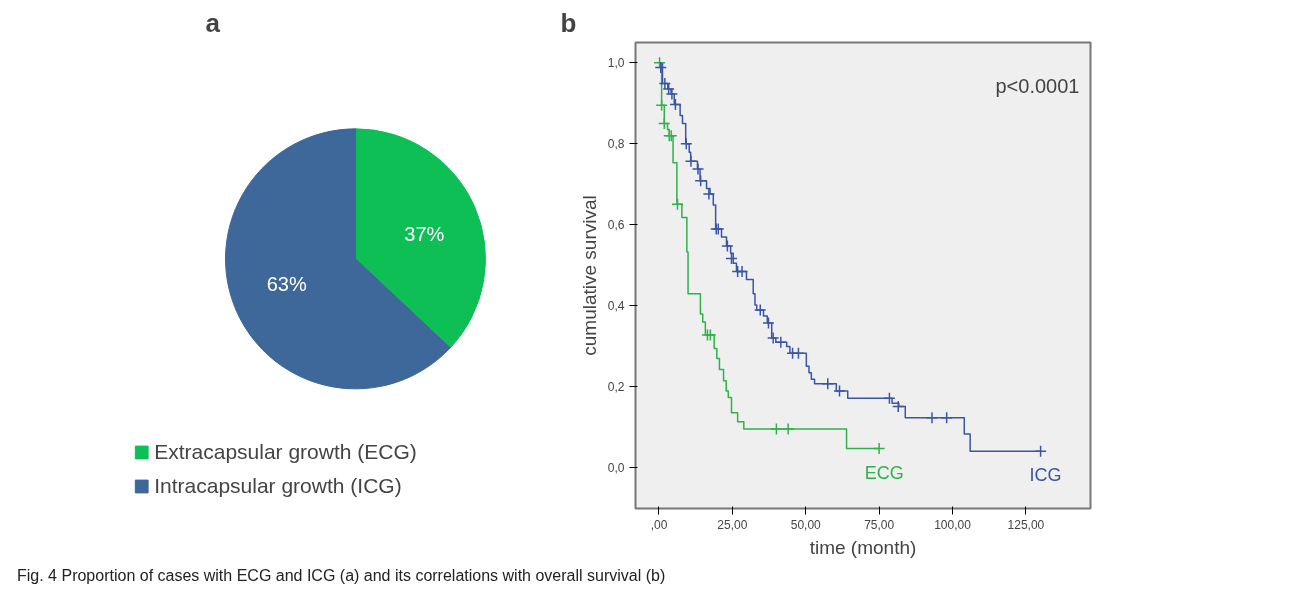 Image resolution: width=1290 pixels, height=599 pixels. I want to click on annotation: p<0.0001, so click(1037, 85).